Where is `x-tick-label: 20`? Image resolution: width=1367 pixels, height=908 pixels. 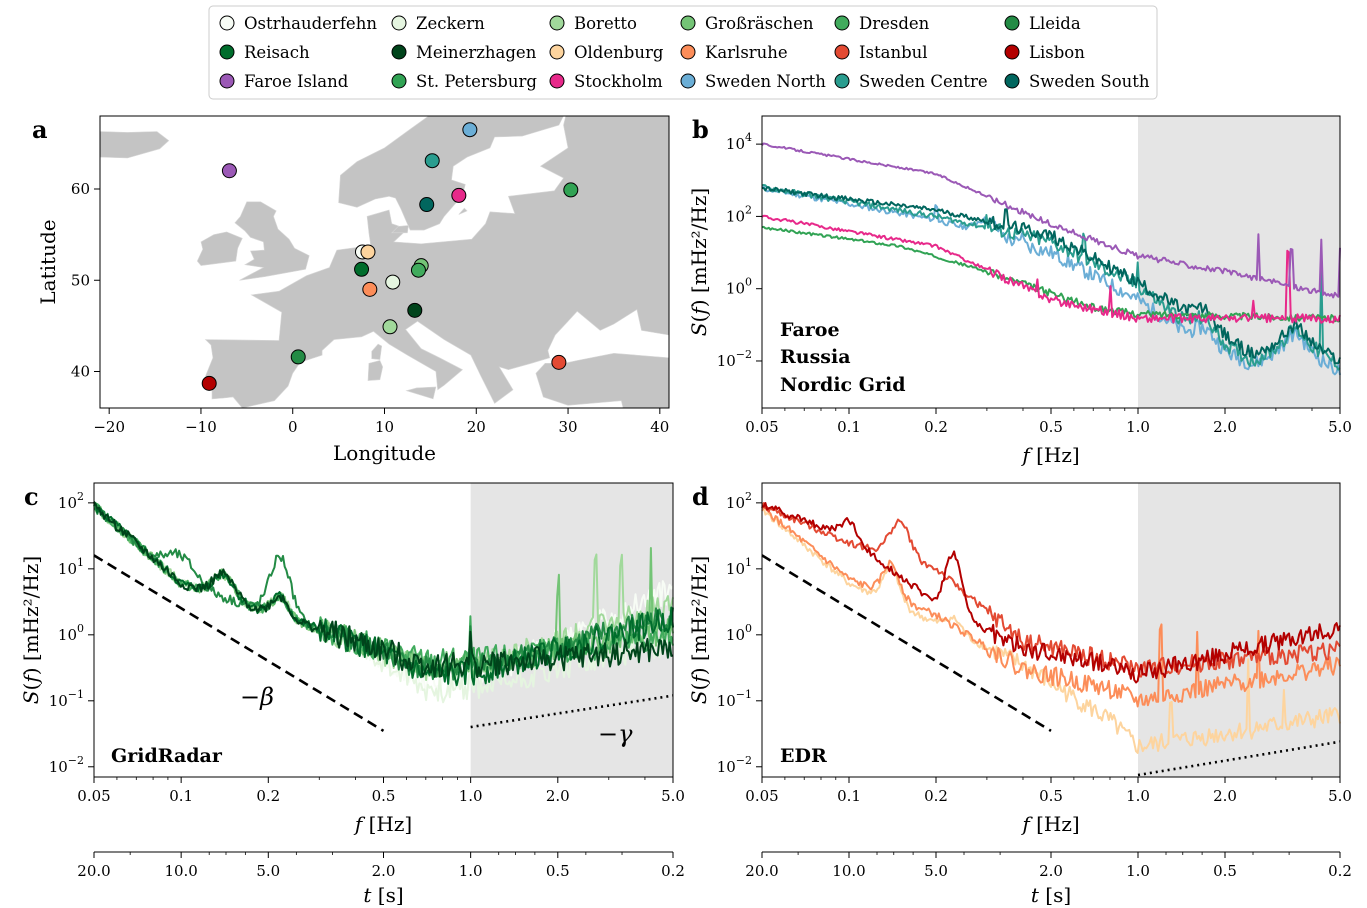
x-tick-label: 20 is located at coordinates (476, 427).